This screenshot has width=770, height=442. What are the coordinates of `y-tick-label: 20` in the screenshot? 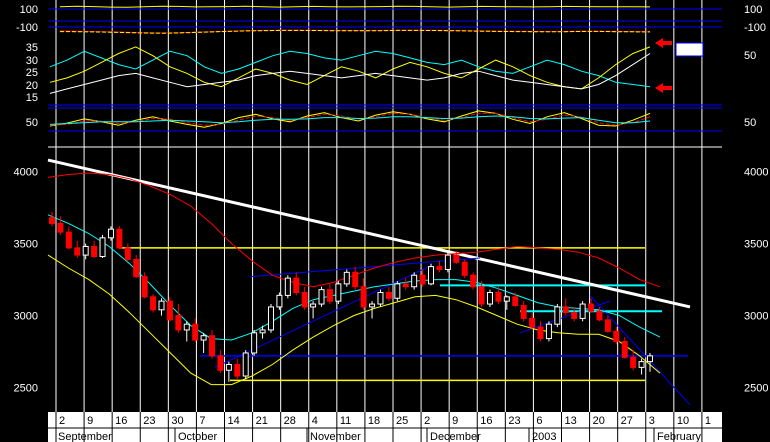 It's located at (32, 86).